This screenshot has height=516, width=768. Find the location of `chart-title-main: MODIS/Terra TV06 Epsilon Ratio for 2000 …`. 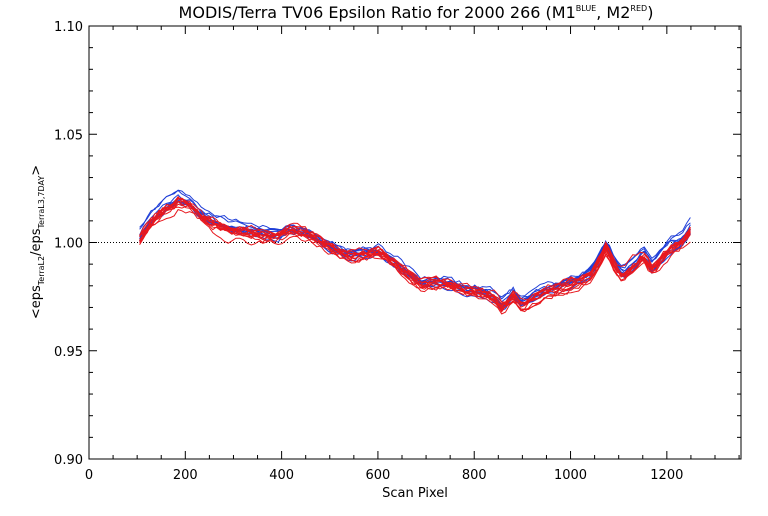

chart-title-main: MODIS/Terra TV06 Epsilon Ratio for 2000 … is located at coordinates (377, 12).